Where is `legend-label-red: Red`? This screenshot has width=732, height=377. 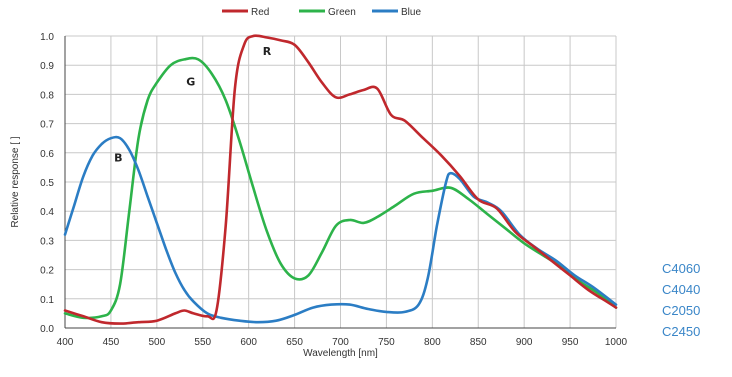 legend-label-red: Red is located at coordinates (260, 12).